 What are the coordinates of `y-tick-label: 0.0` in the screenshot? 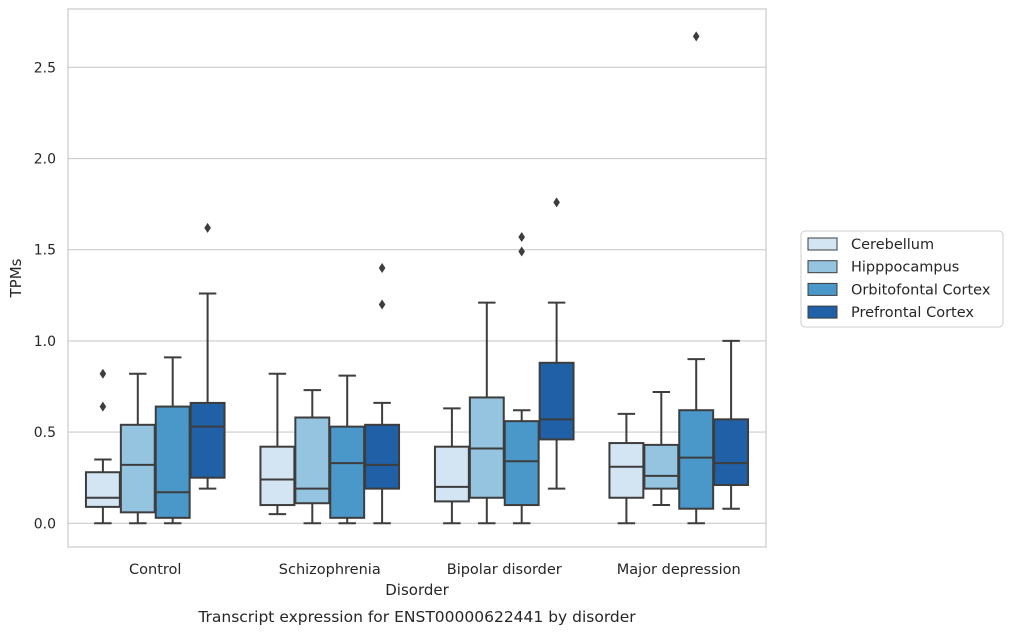 It's located at (45, 524).